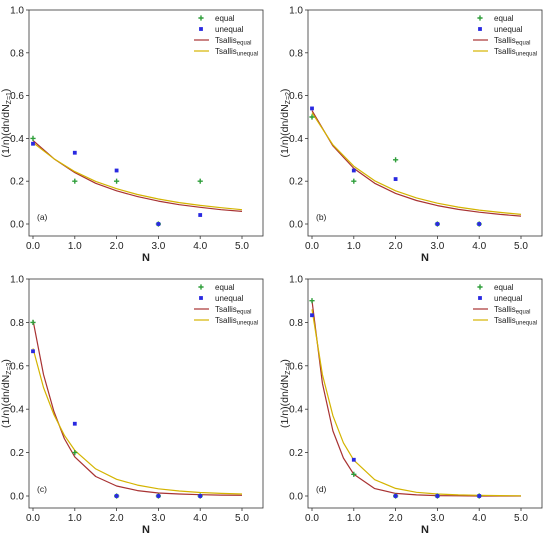 This screenshot has width=550, height=533. What do you see at coordinates (285, 123) in the screenshot?
I see `y-axis-label: (1/n)(dn/dNZ=2)` at bounding box center [285, 123].